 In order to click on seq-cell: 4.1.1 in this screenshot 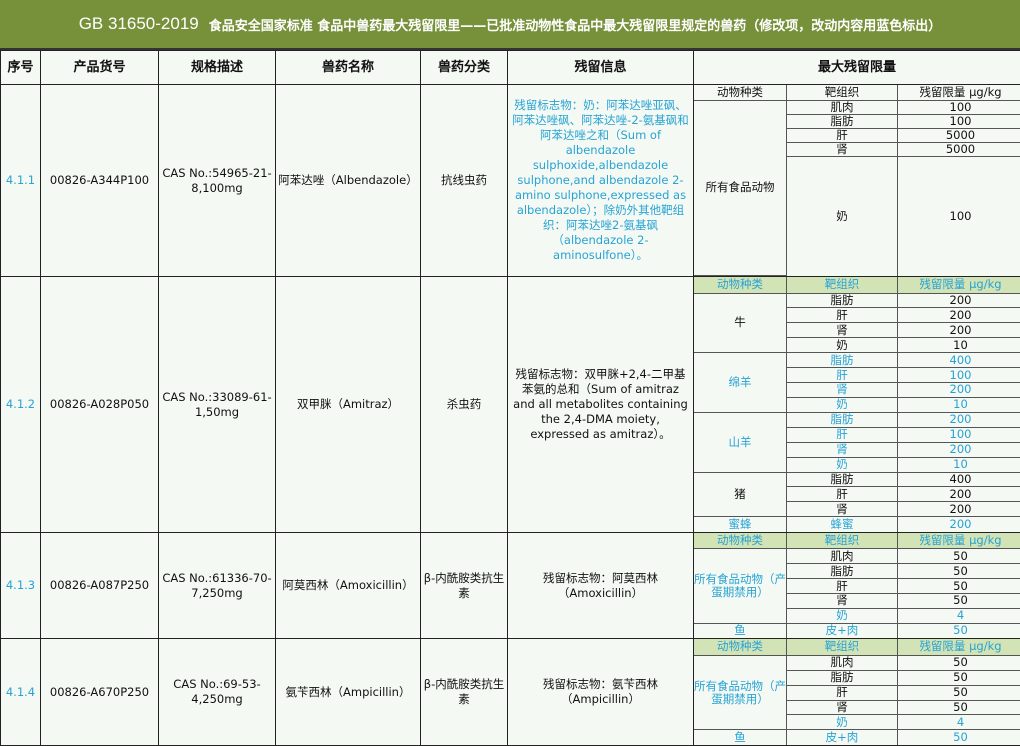, I will do `click(21, 181)`.